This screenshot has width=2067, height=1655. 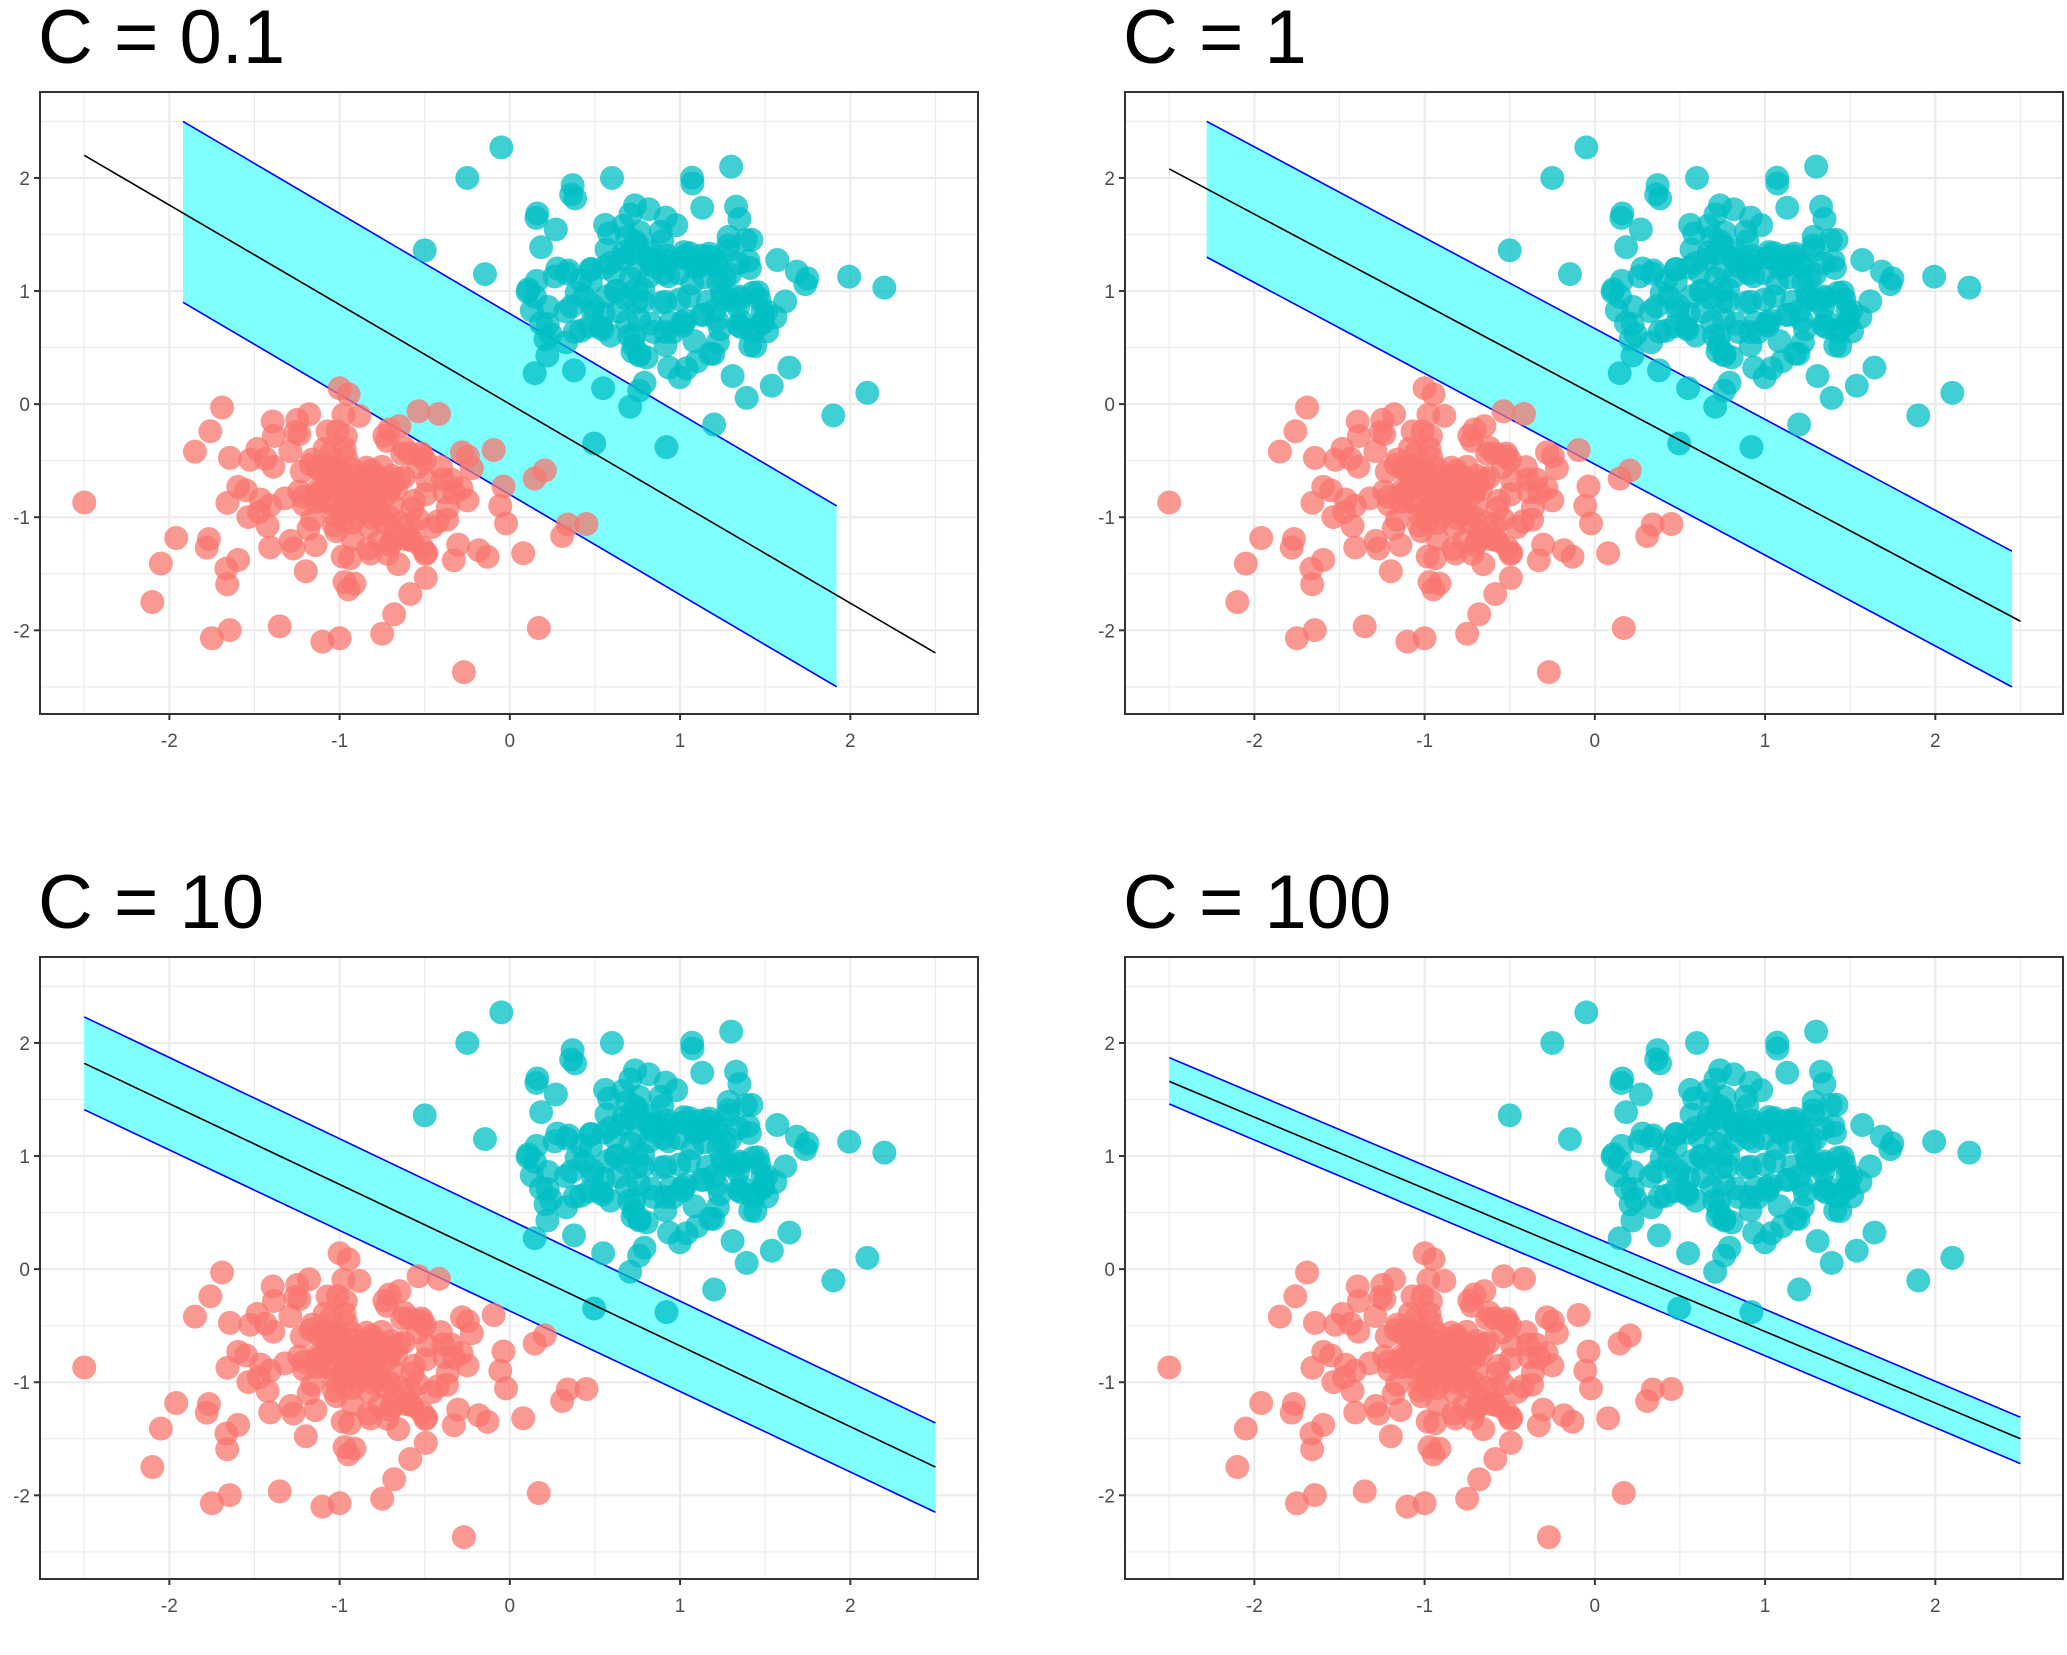 I want to click on margin-line-upper, so click(x=1609, y=336).